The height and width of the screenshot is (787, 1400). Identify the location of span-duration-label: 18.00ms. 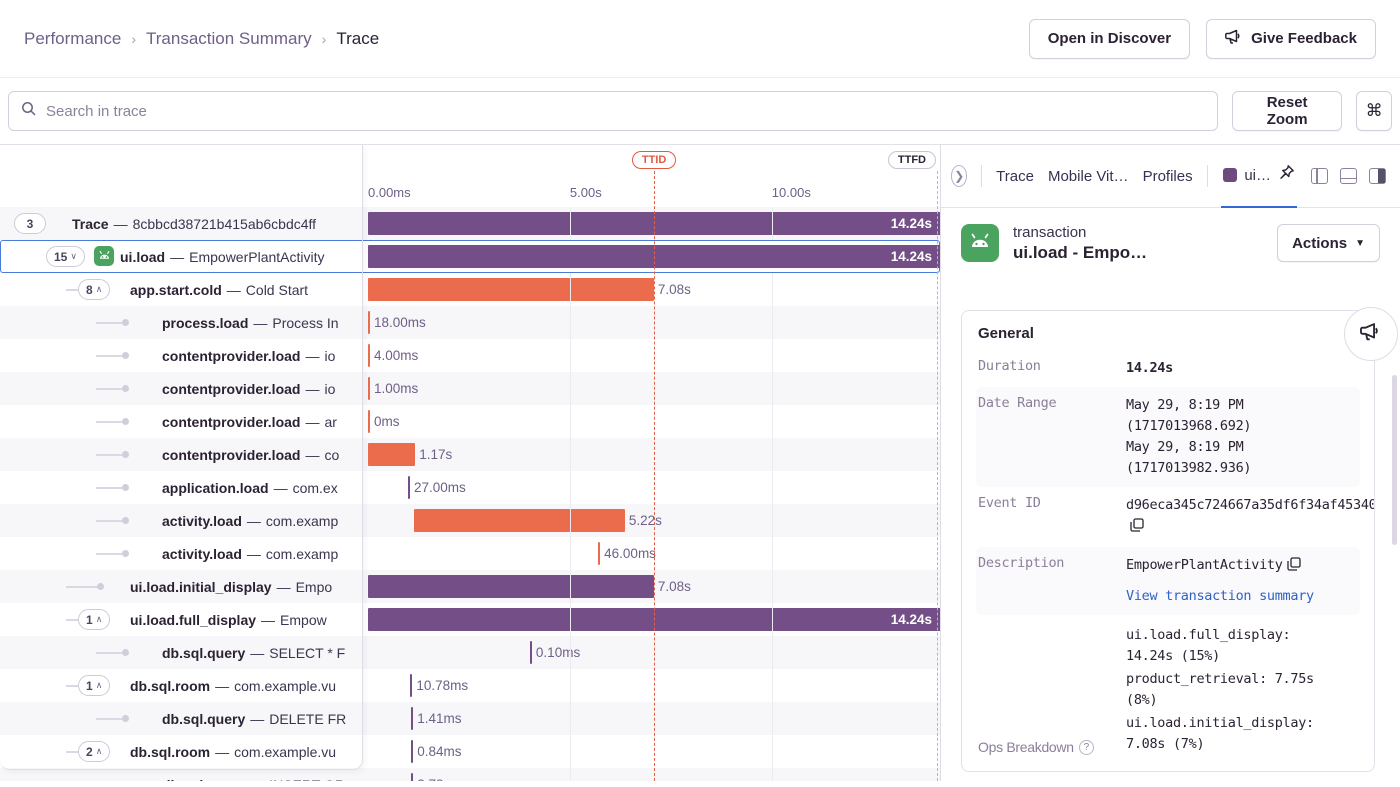
(400, 322).